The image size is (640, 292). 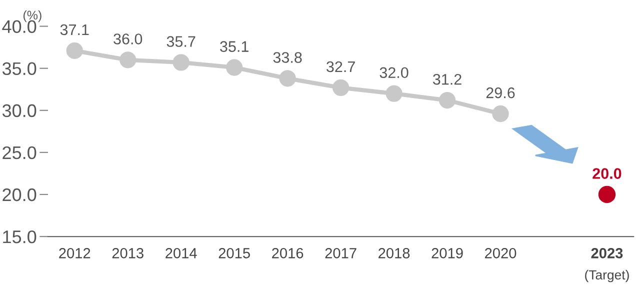 What do you see at coordinates (19, 153) in the screenshot?
I see `y-tick-label: 25.0` at bounding box center [19, 153].